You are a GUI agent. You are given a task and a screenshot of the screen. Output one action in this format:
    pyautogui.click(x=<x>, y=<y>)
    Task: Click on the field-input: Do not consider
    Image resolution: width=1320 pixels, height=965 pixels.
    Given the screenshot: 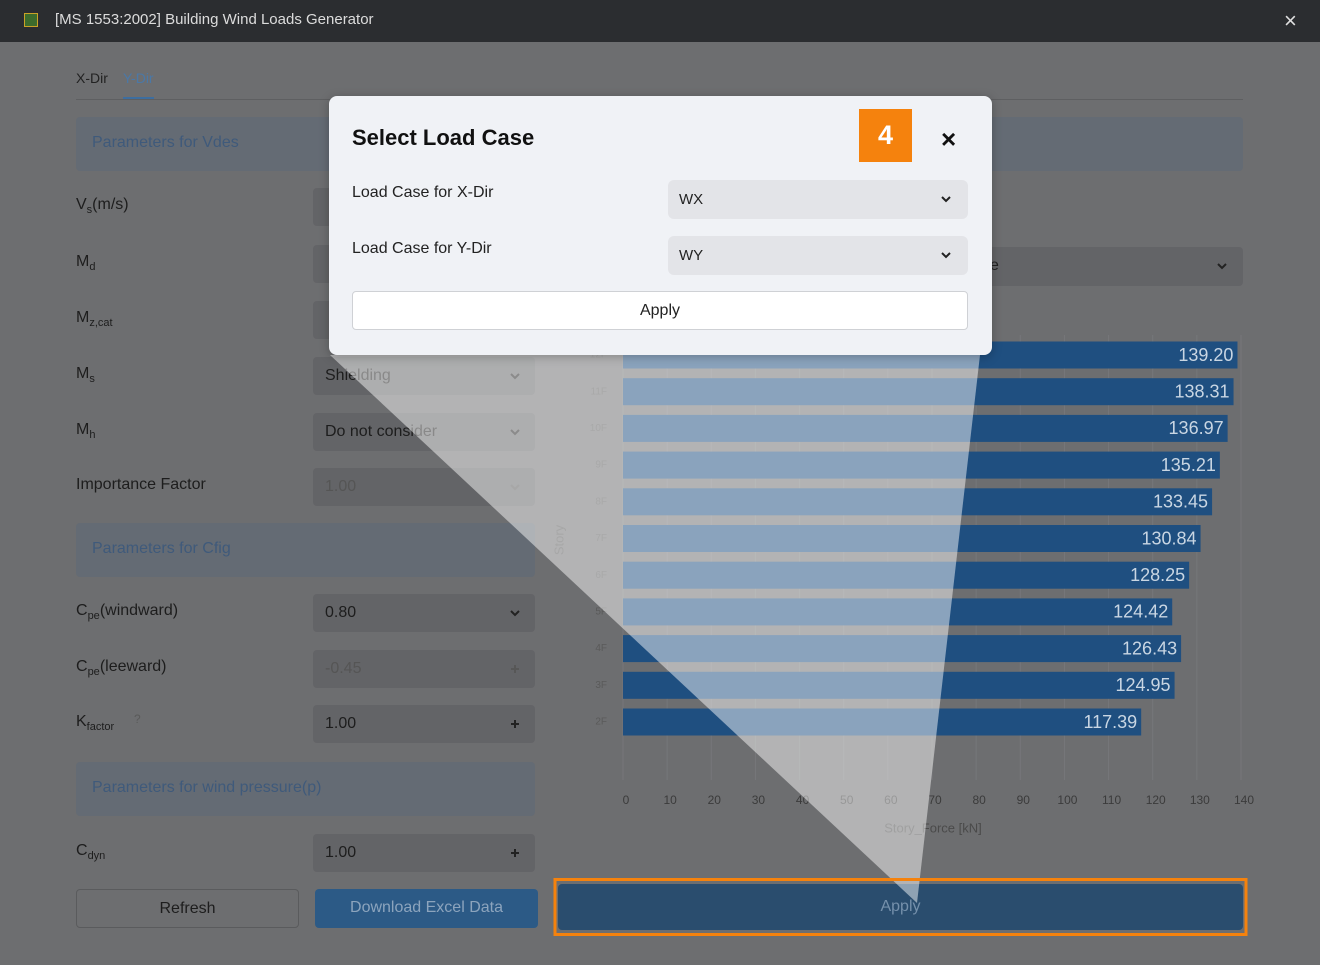 What is the action you would take?
    pyautogui.click(x=424, y=432)
    